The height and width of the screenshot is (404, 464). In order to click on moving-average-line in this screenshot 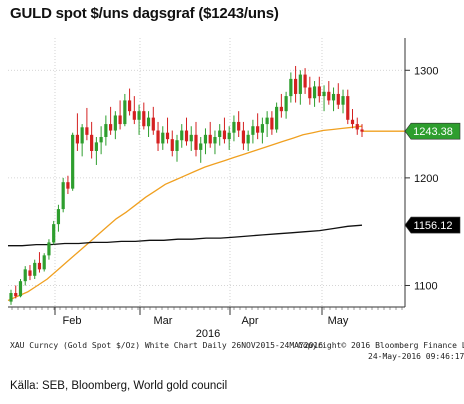, I will do `click(185, 235)`.